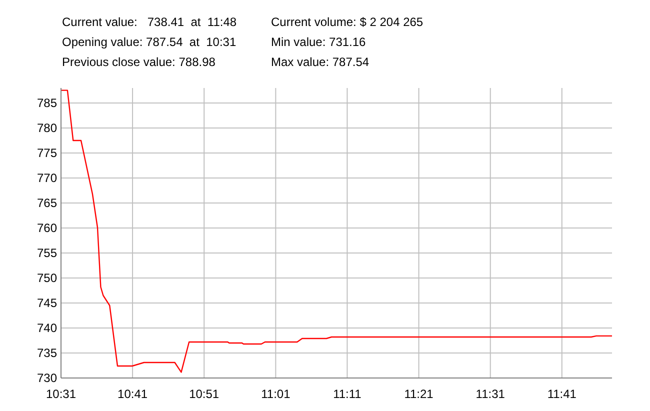 The image size is (650, 411). I want to click on text: Min value: 731.16, so click(318, 42).